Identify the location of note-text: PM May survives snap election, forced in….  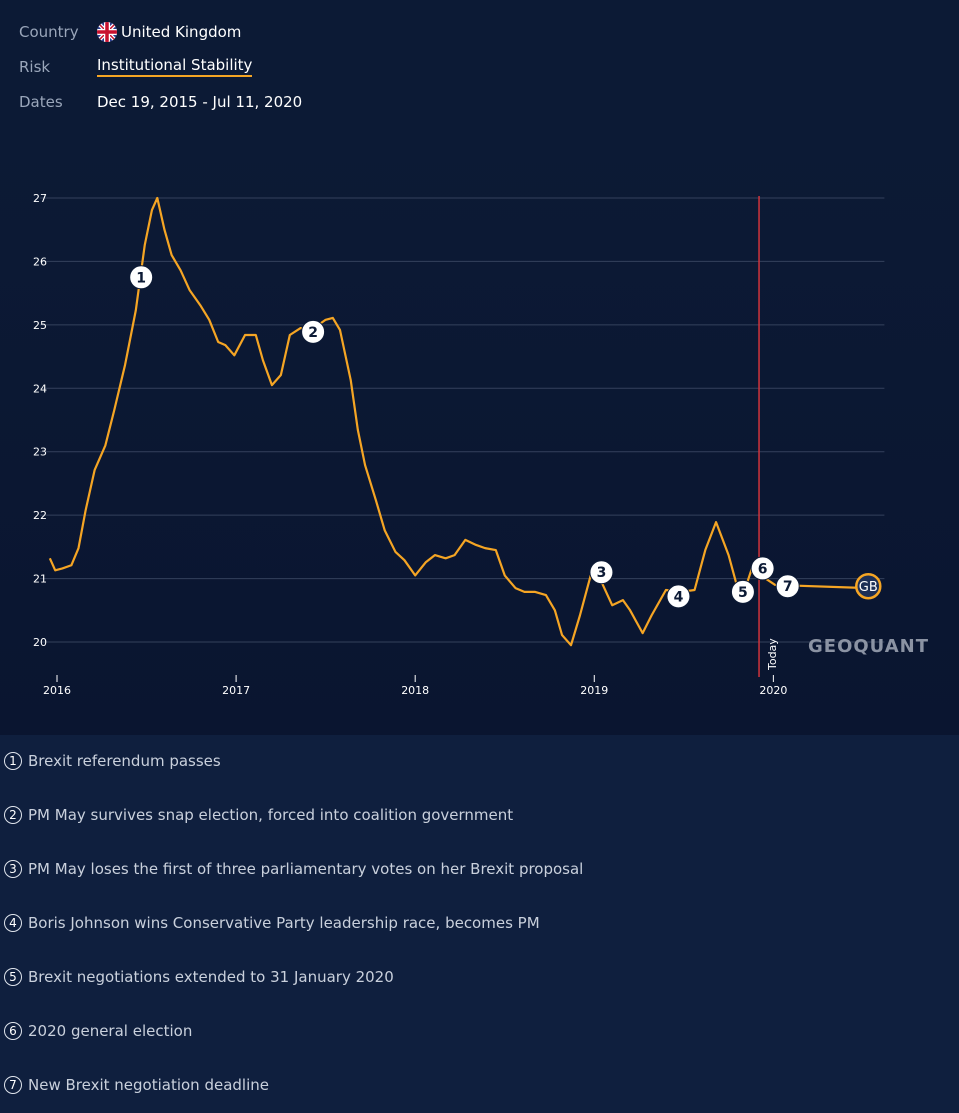
(271, 815).